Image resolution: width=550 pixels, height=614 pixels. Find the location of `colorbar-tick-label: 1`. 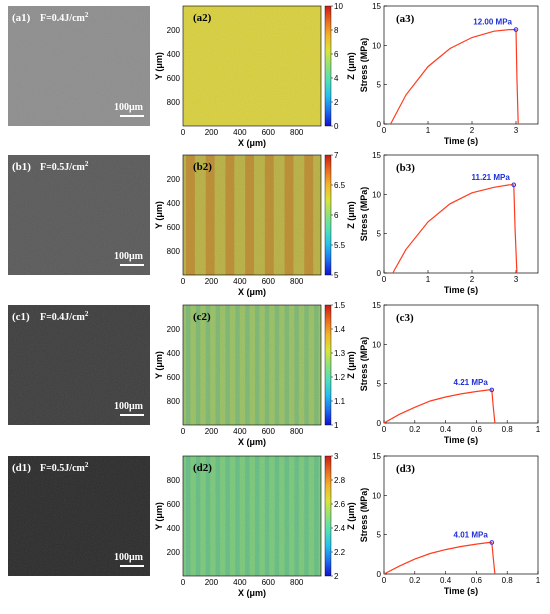

colorbar-tick-label: 1 is located at coordinates (336, 425).